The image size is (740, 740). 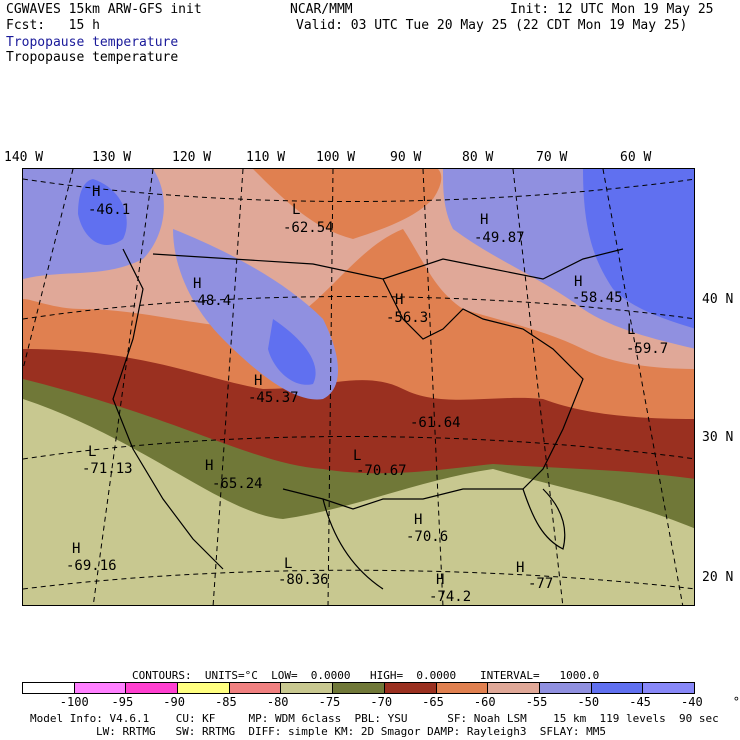 I want to click on contours-interval: INTERVAL= 1000.0, so click(x=540, y=675).